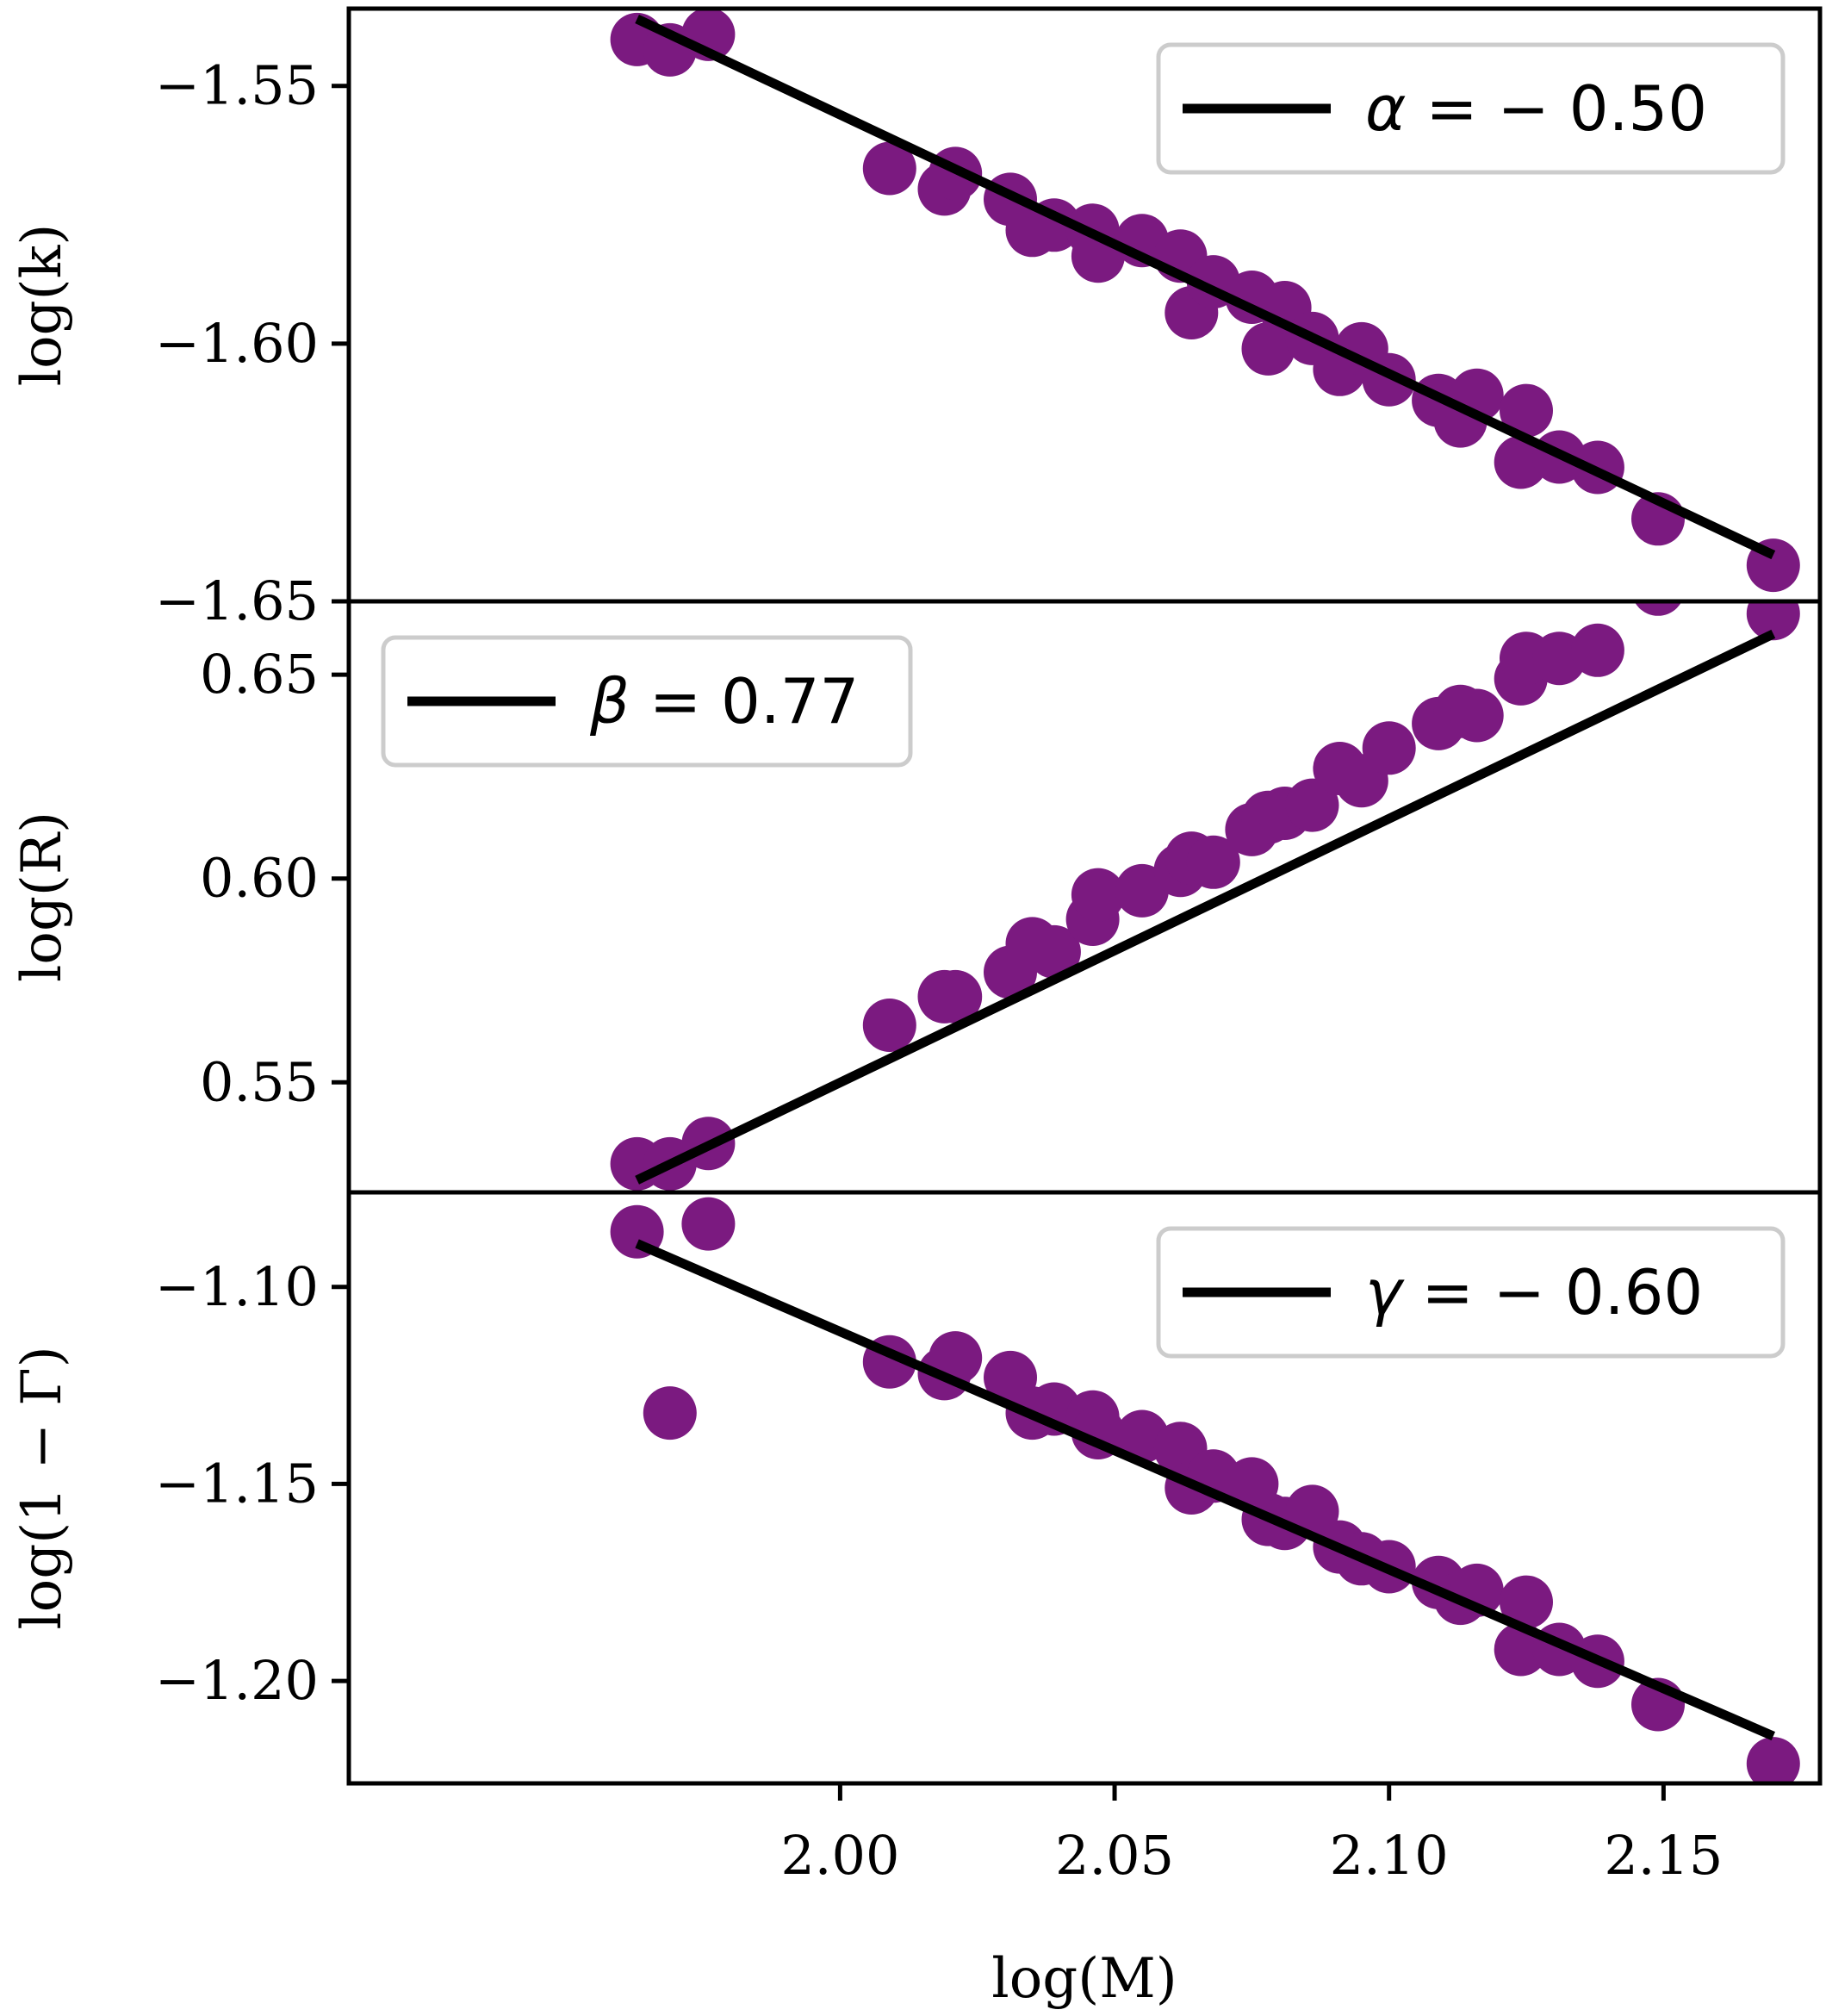 This screenshot has height=2016, width=1826. Describe the element at coordinates (237, 1287) in the screenshot. I see `y-tick-label: −1.10` at that location.